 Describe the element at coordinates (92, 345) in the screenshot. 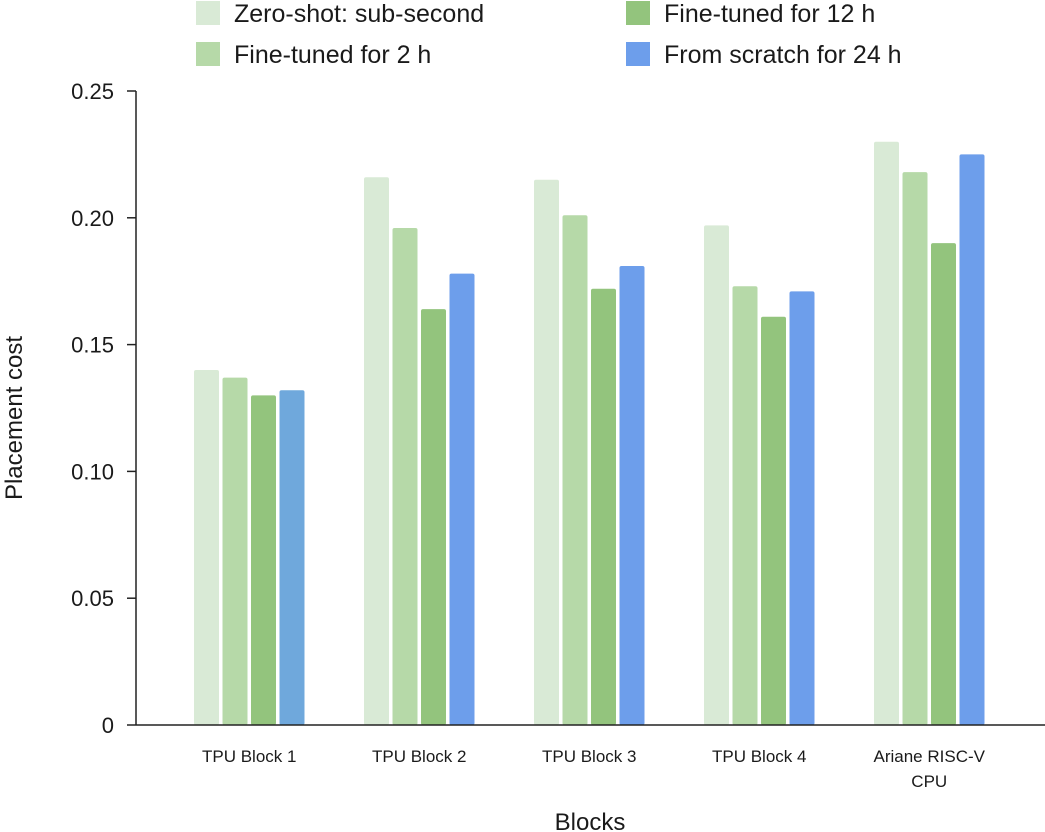

I see `y-tick-label: 0.15` at that location.